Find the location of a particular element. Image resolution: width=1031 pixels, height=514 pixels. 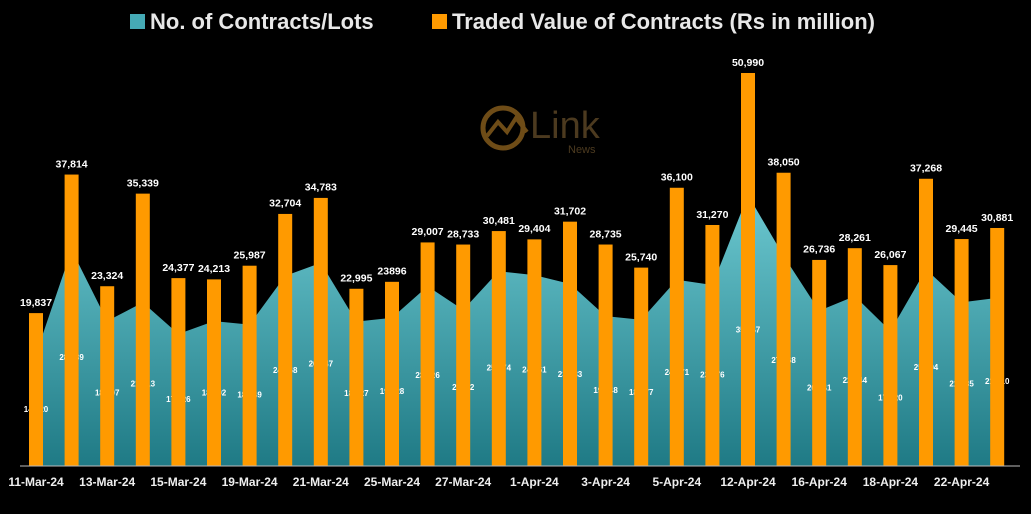

logo-sub: News is located at coordinates (582, 150).